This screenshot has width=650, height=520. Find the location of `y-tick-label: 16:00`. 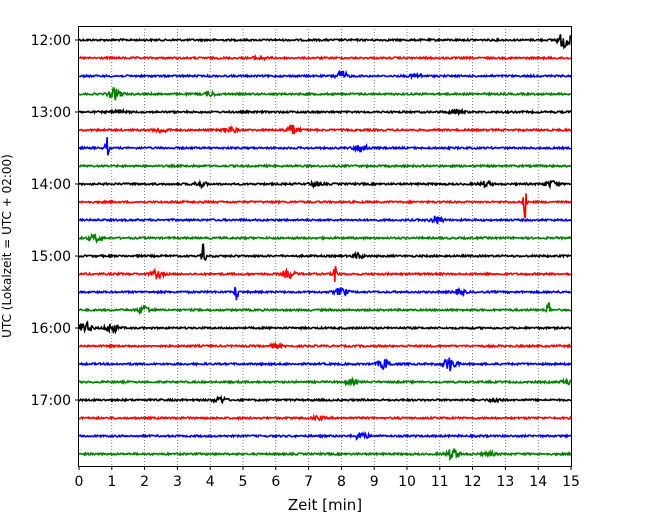

y-tick-label: 16:00 is located at coordinates (51, 329).